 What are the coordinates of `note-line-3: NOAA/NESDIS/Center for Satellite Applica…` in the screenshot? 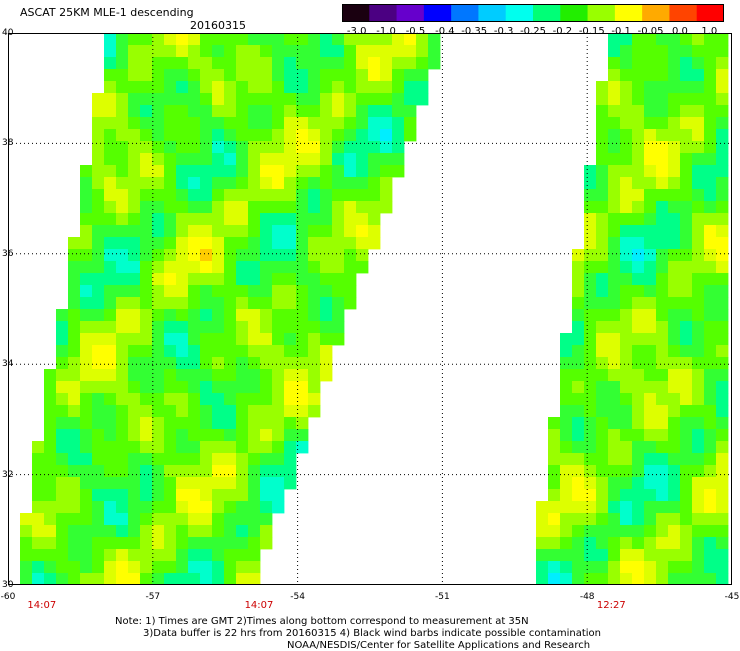 It's located at (439, 645).